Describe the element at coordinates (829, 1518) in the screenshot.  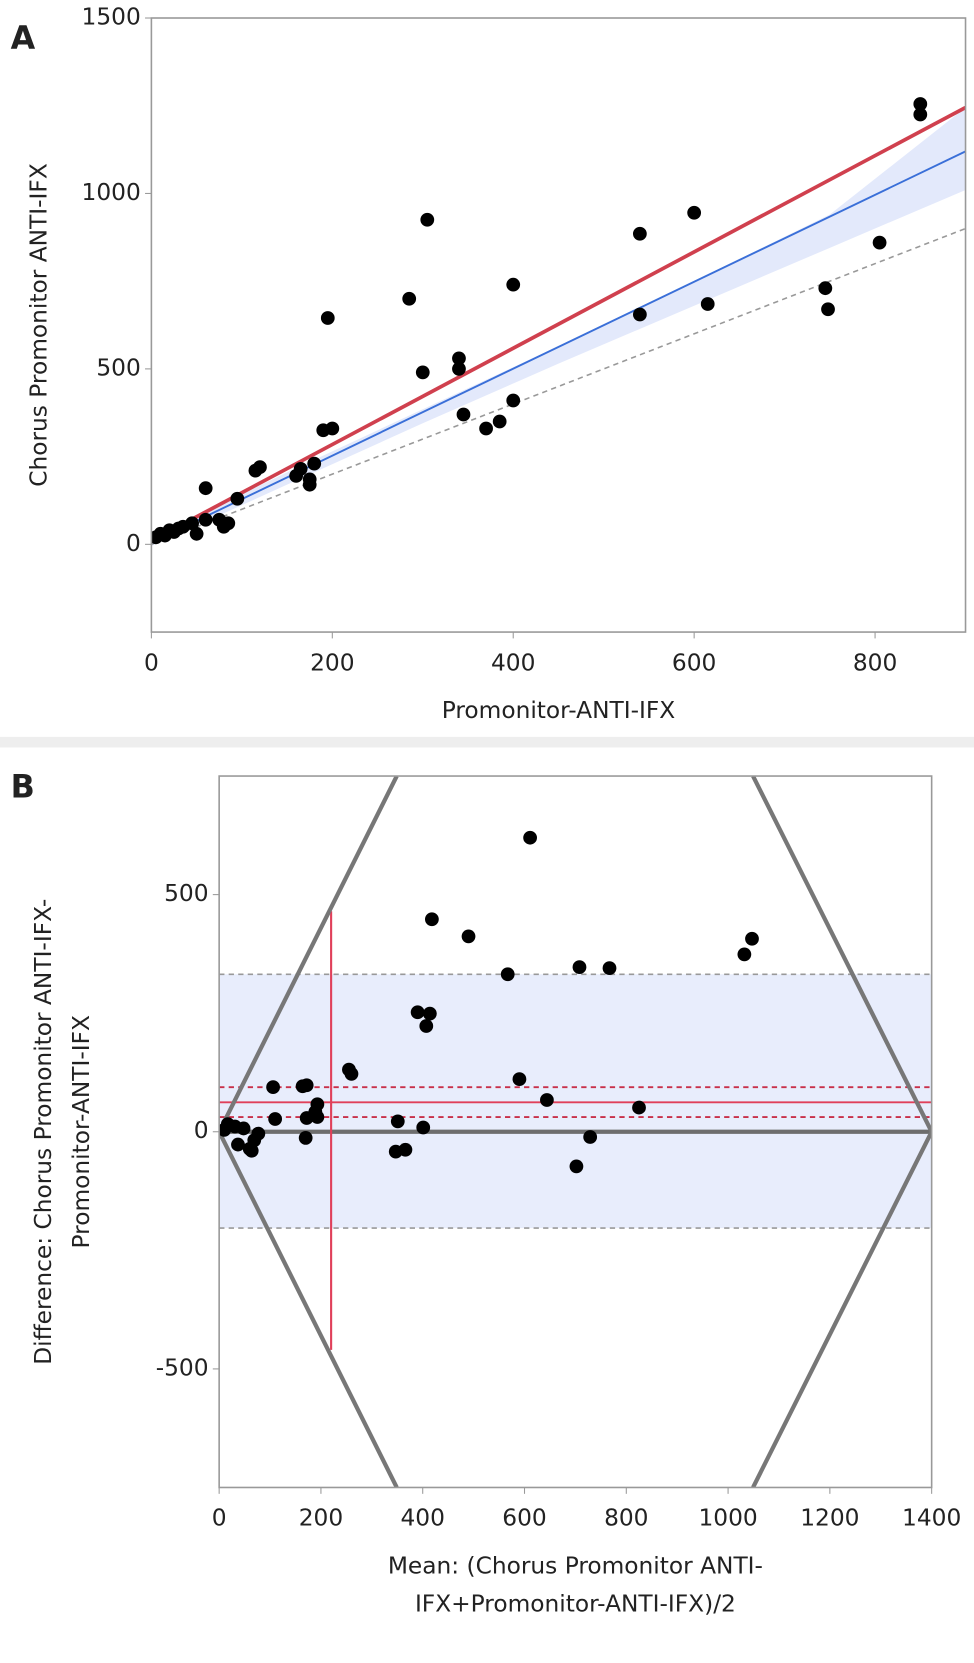
I see `x-tick-label: 1200` at that location.